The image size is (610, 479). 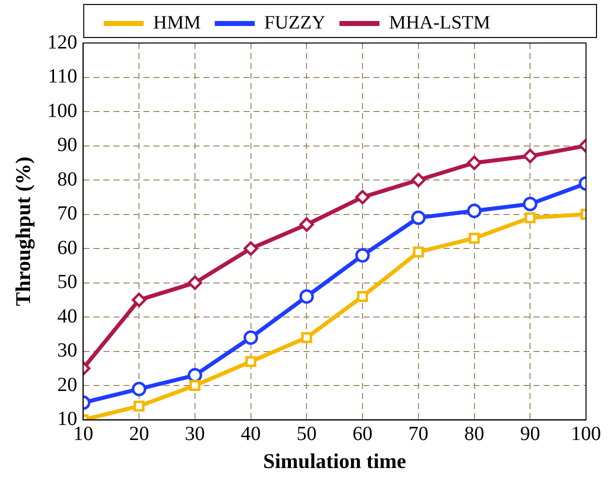 I want to click on x-tick-label: 60, so click(x=362, y=434).